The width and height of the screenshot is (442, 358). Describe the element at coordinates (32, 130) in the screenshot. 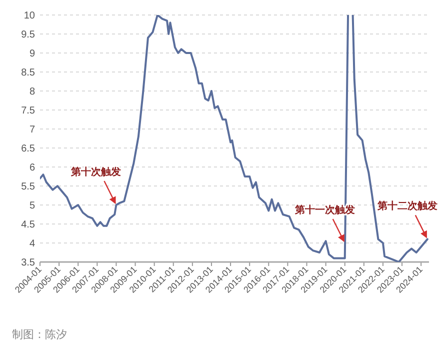

I see `y-tick-label: 7` at that location.